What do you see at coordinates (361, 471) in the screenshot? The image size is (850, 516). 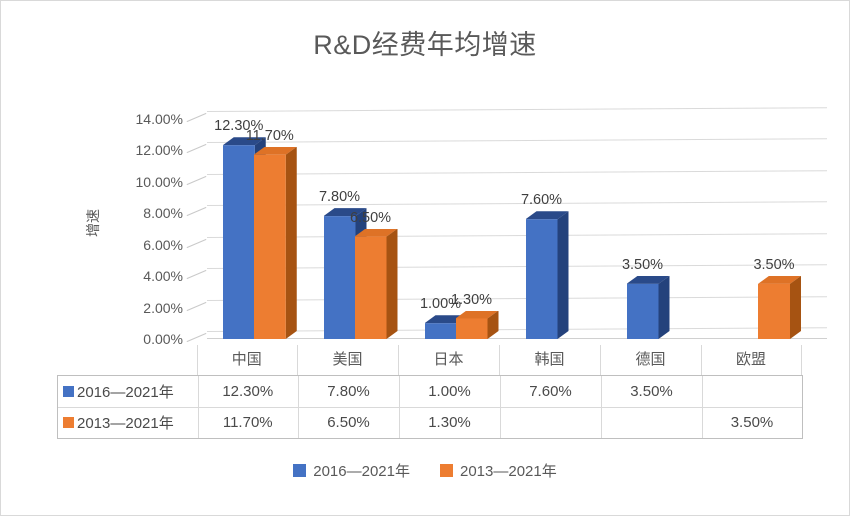 I see `legend-label: 2016—2021年` at bounding box center [361, 471].